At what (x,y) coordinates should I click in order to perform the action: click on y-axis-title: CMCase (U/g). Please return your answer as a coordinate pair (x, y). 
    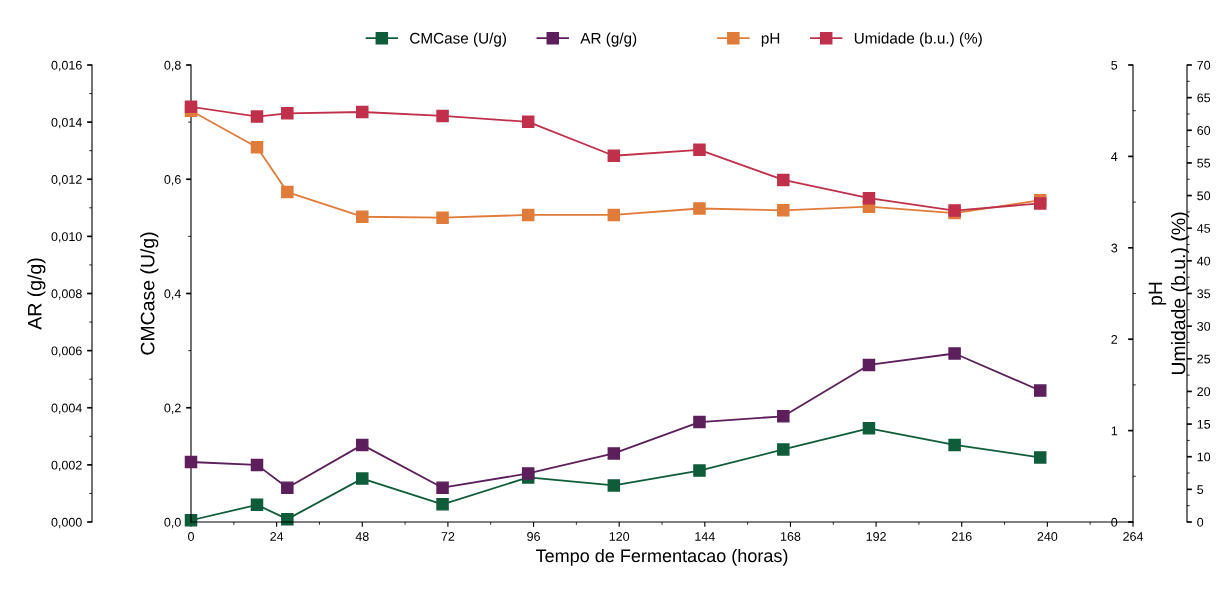
    Looking at the image, I should click on (149, 293).